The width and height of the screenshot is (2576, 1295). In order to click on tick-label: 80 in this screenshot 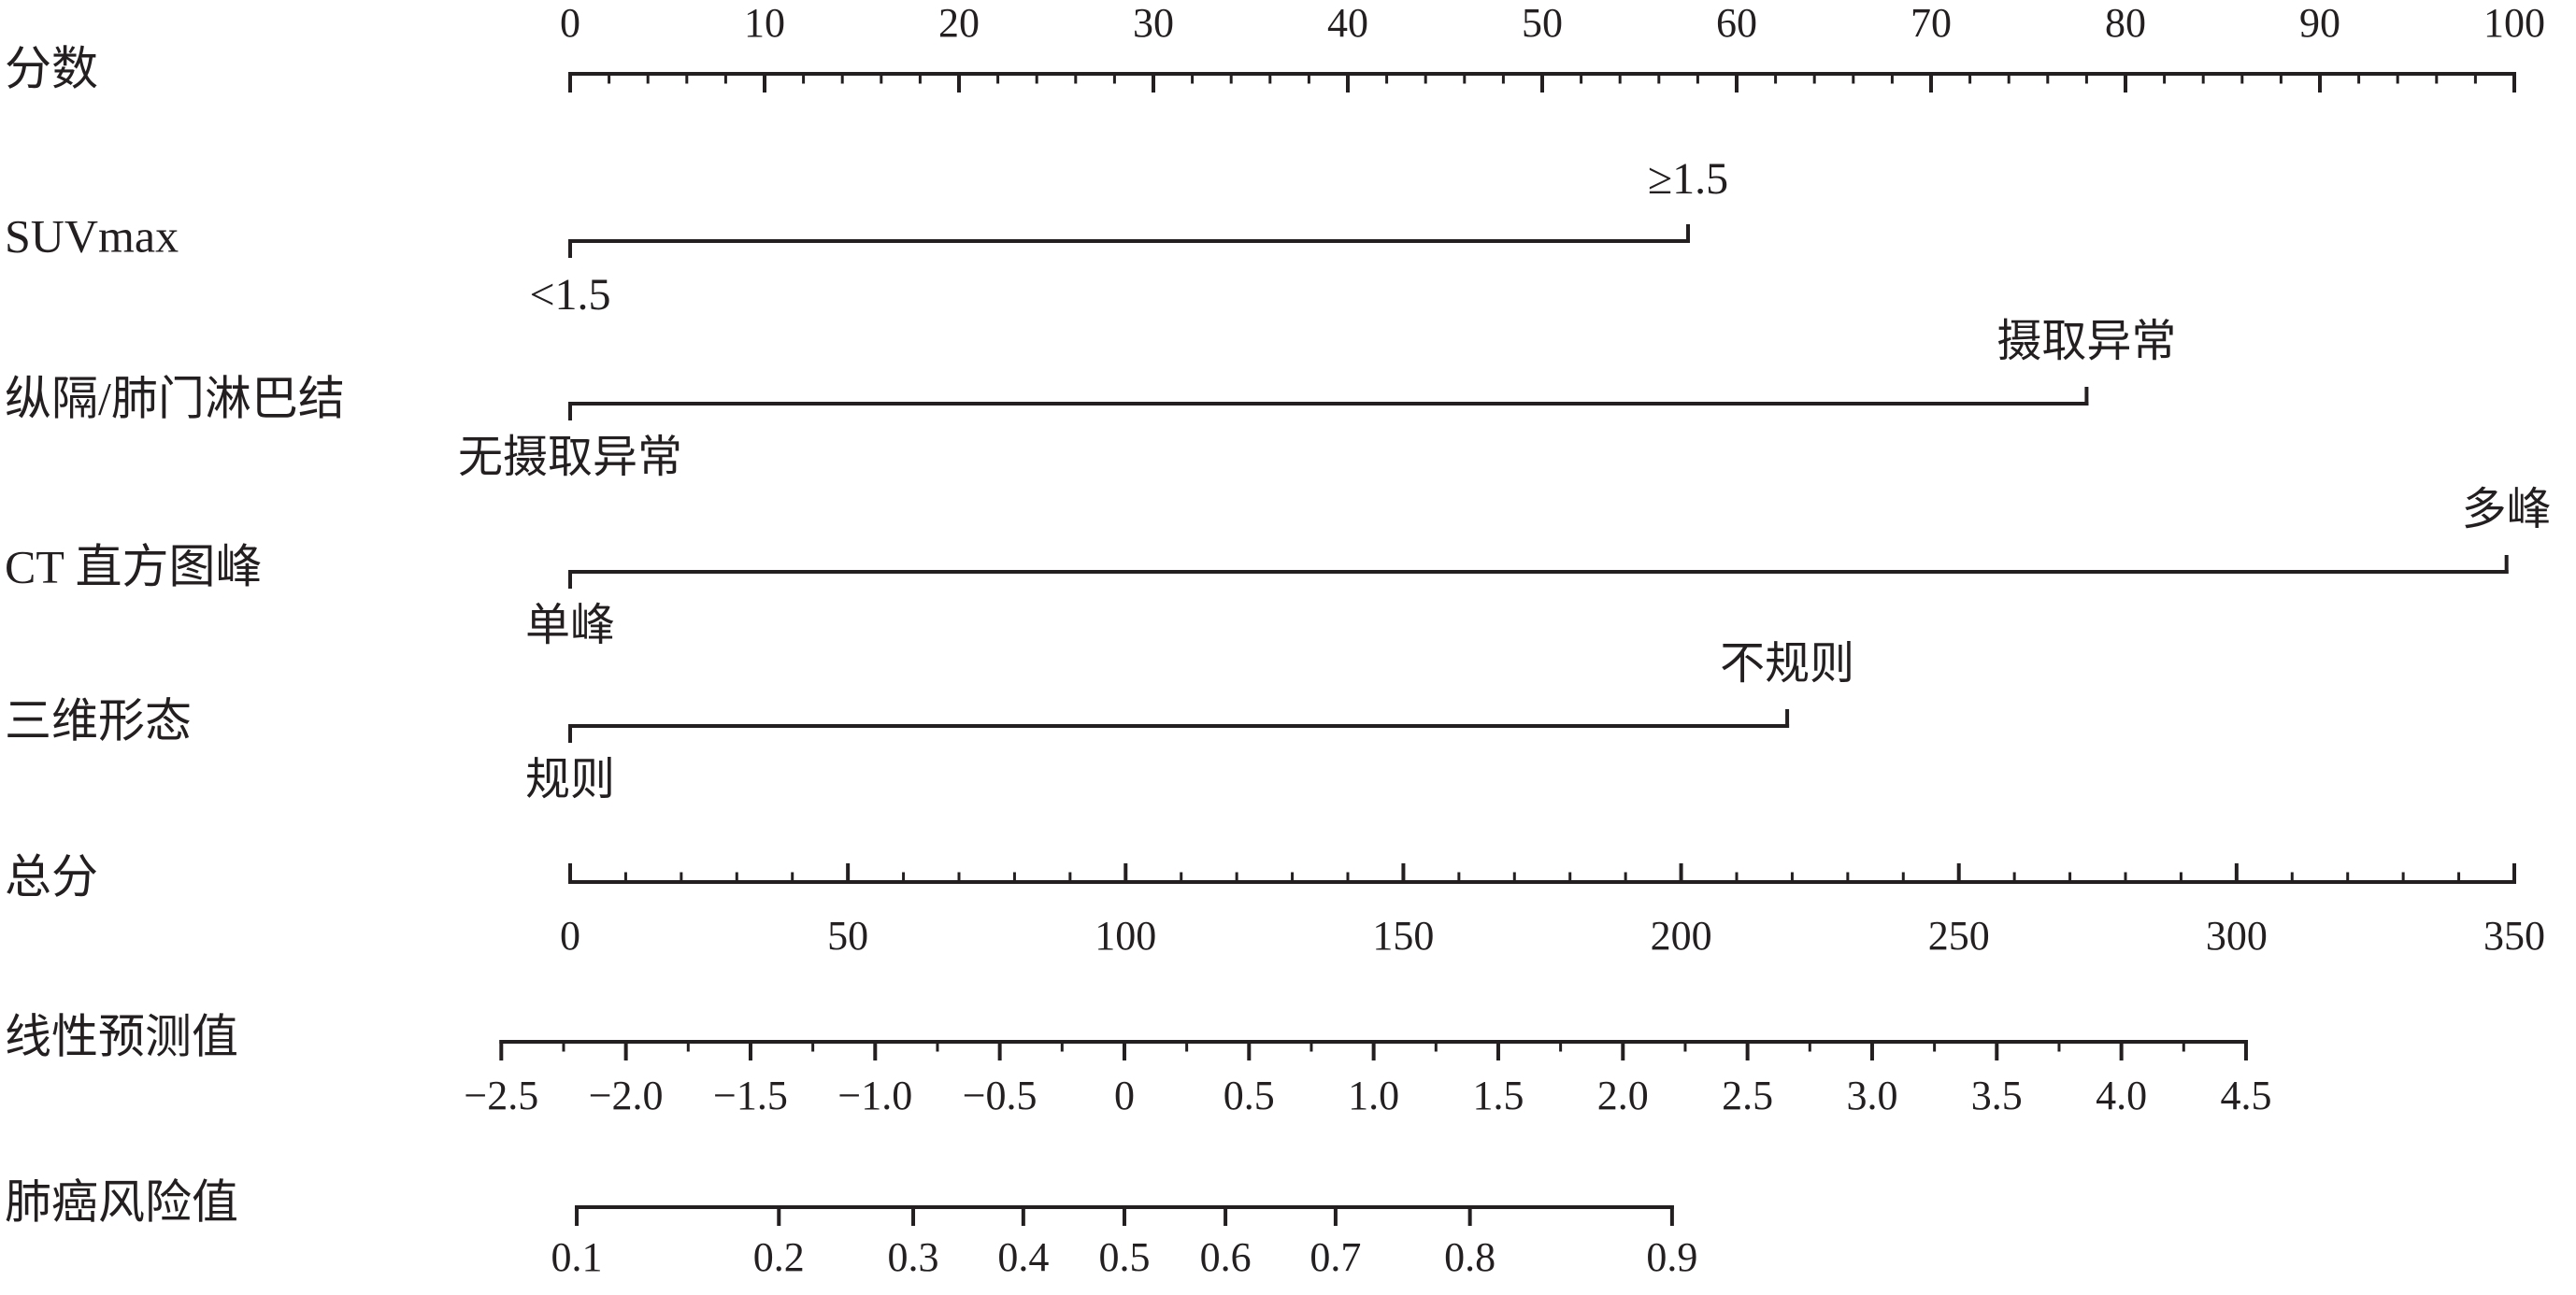, I will do `click(2125, 23)`.